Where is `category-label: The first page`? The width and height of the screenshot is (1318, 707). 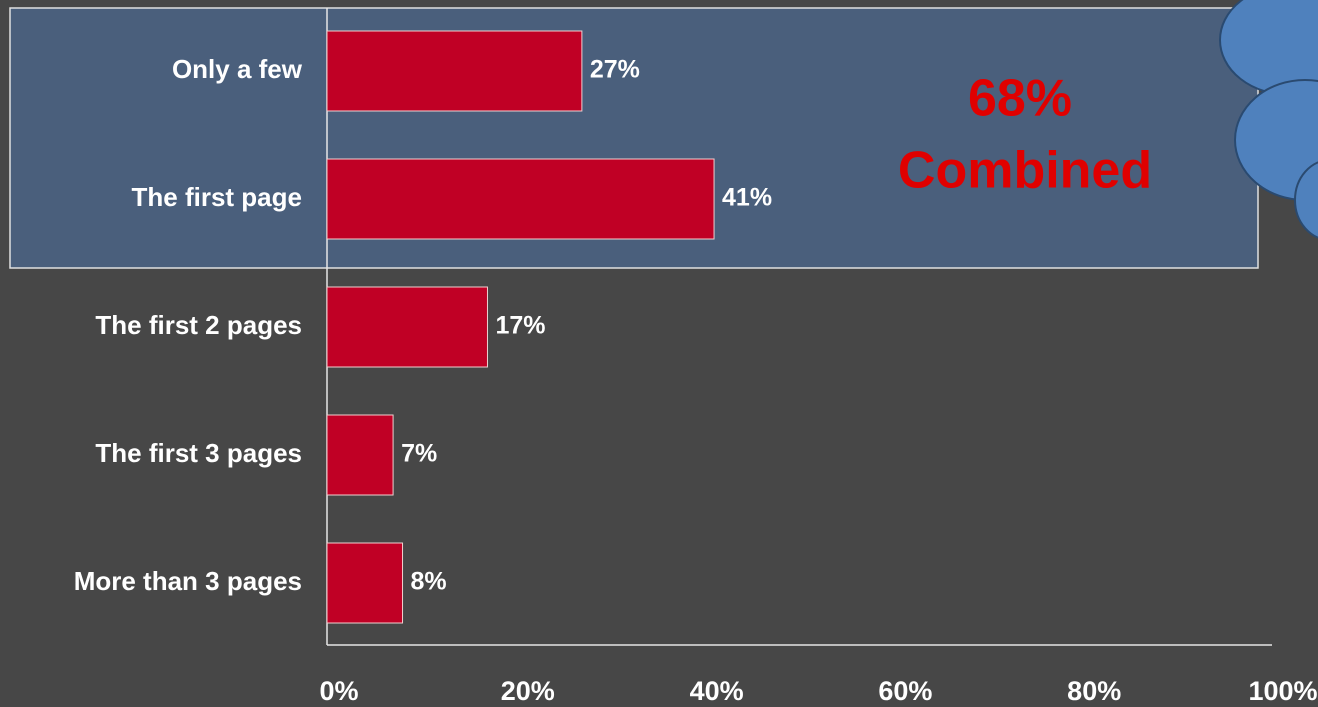
category-label: The first page is located at coordinates (217, 197).